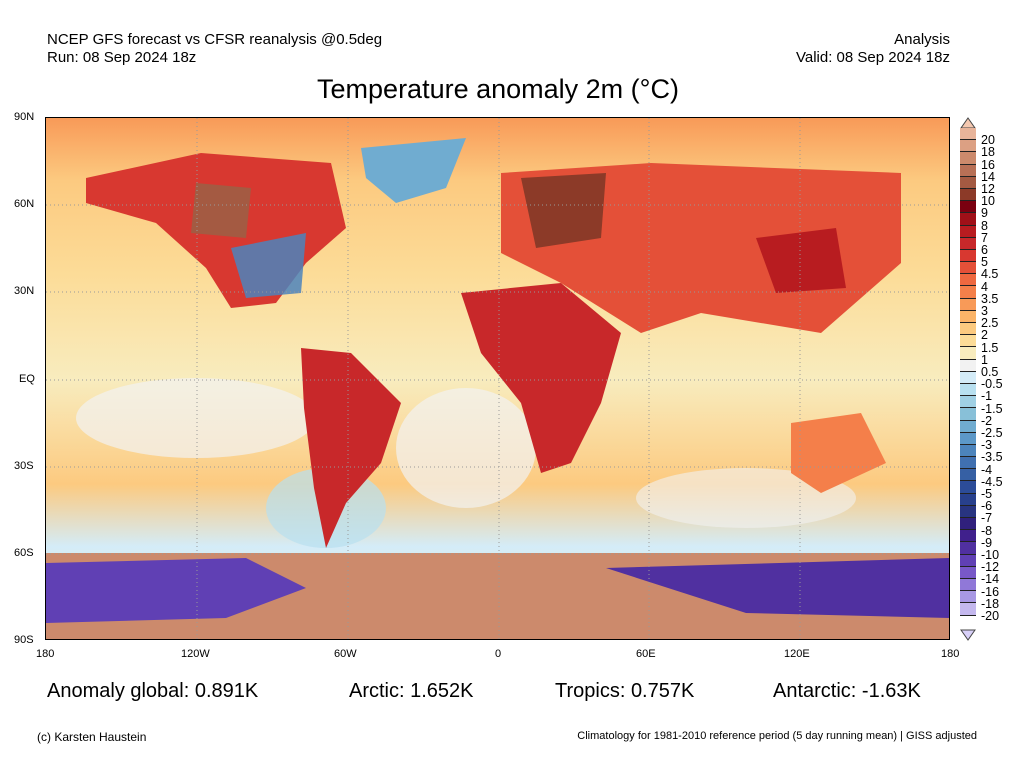 The image size is (1024, 768). What do you see at coordinates (990, 567) in the screenshot?
I see `colorbar-label: -12` at bounding box center [990, 567].